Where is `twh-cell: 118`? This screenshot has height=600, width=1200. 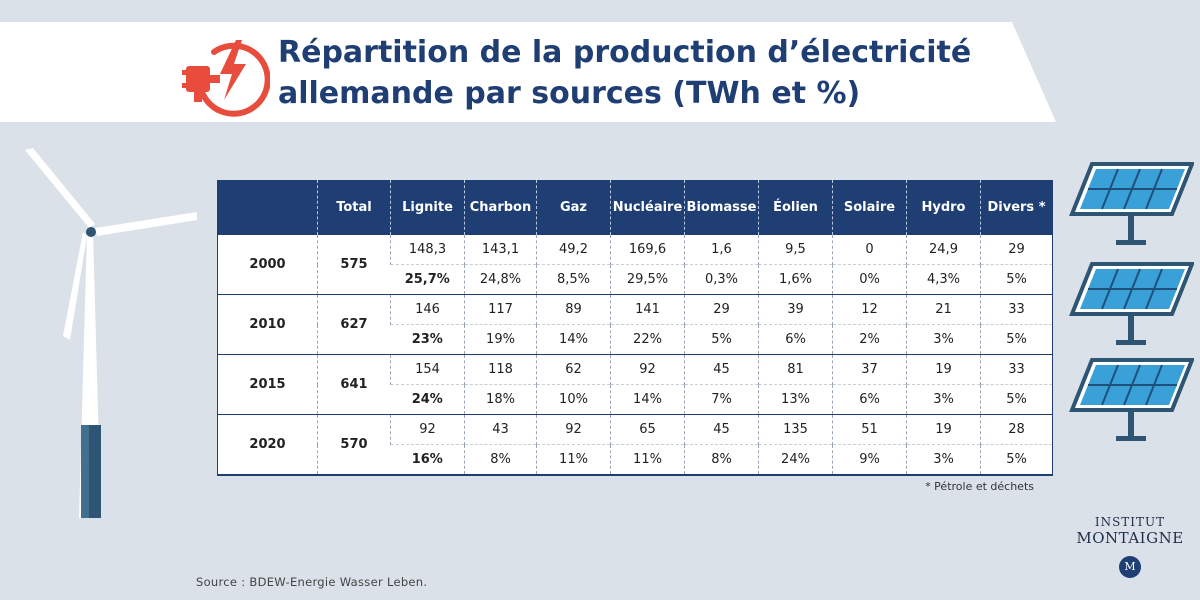 twh-cell: 118 is located at coordinates (500, 369).